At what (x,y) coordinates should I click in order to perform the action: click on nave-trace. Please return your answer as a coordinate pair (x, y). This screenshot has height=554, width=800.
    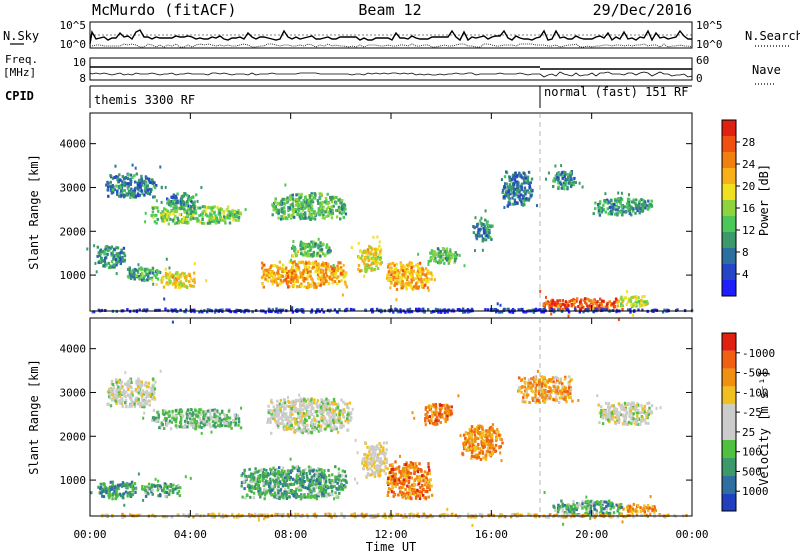
    Looking at the image, I should click on (391, 74).